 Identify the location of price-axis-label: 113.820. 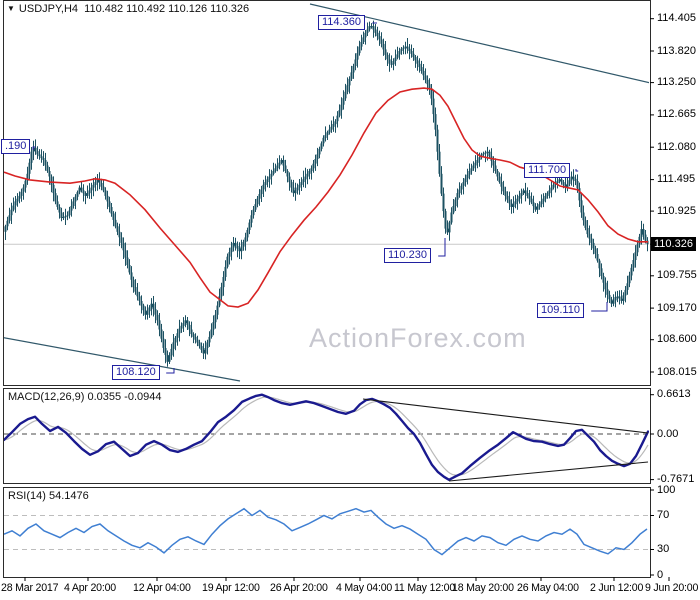
(676, 51).